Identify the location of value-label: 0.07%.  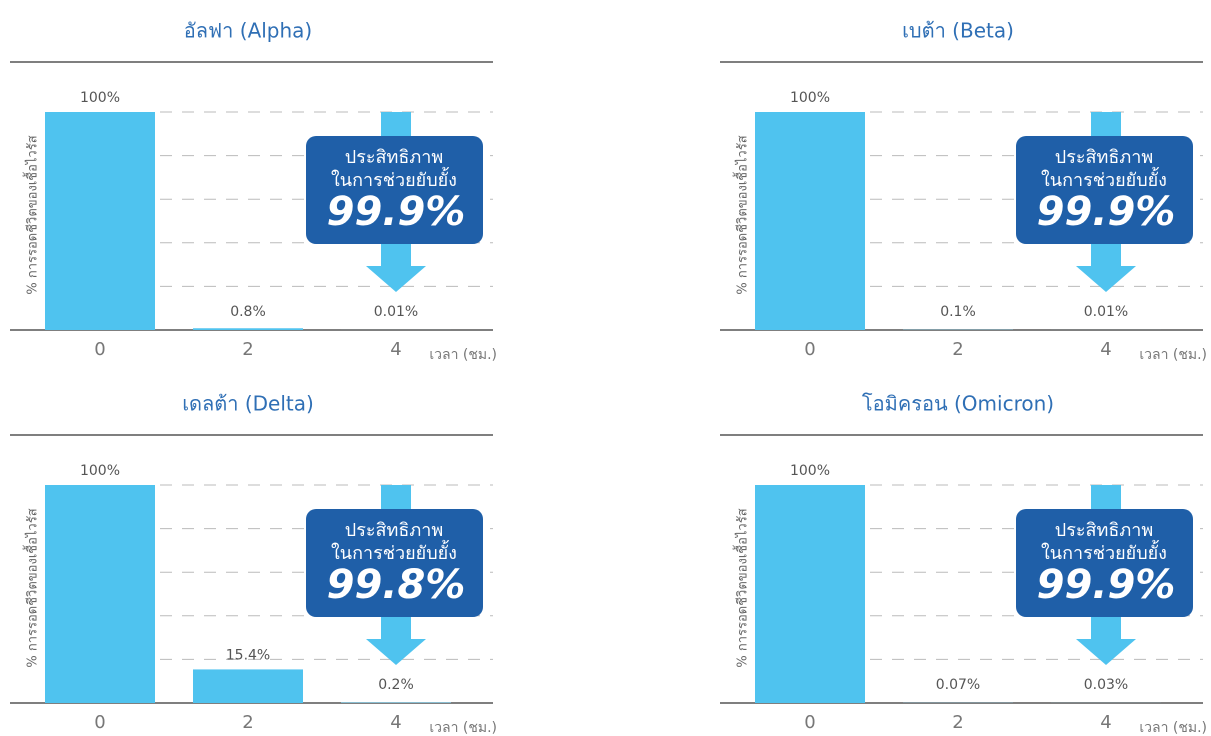
(958, 685).